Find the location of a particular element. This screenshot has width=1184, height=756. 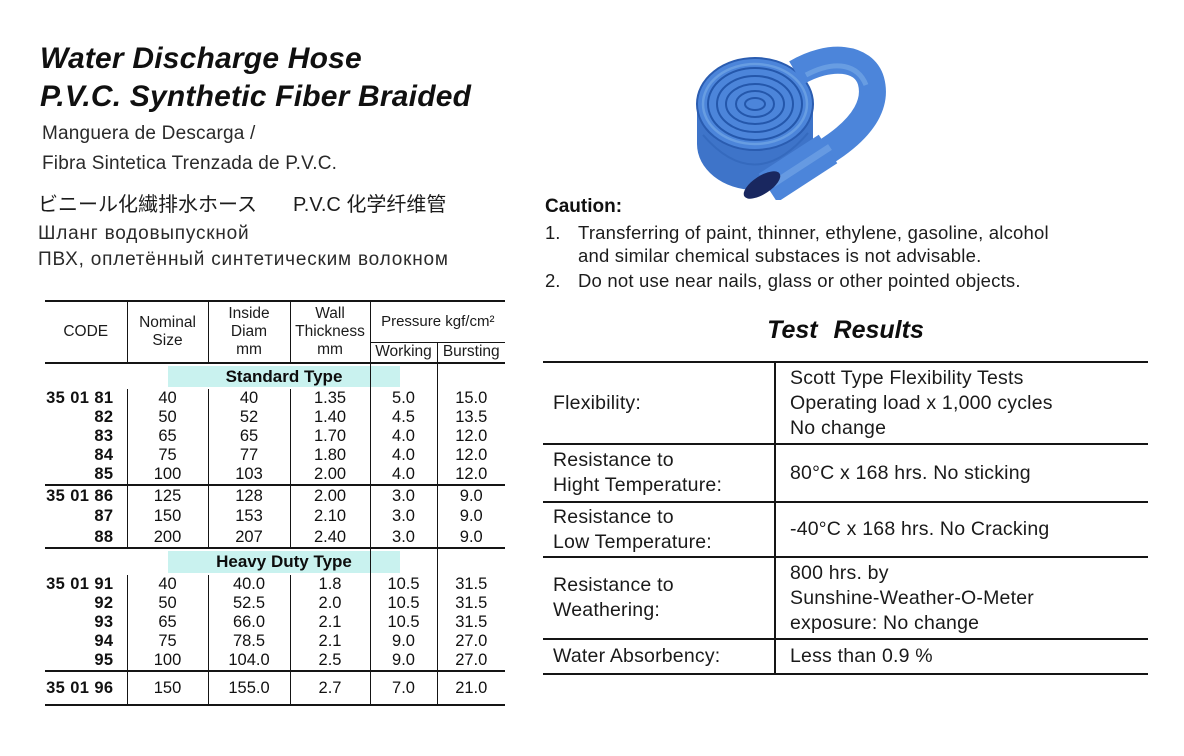

cell-inside: 40 is located at coordinates (248, 398).